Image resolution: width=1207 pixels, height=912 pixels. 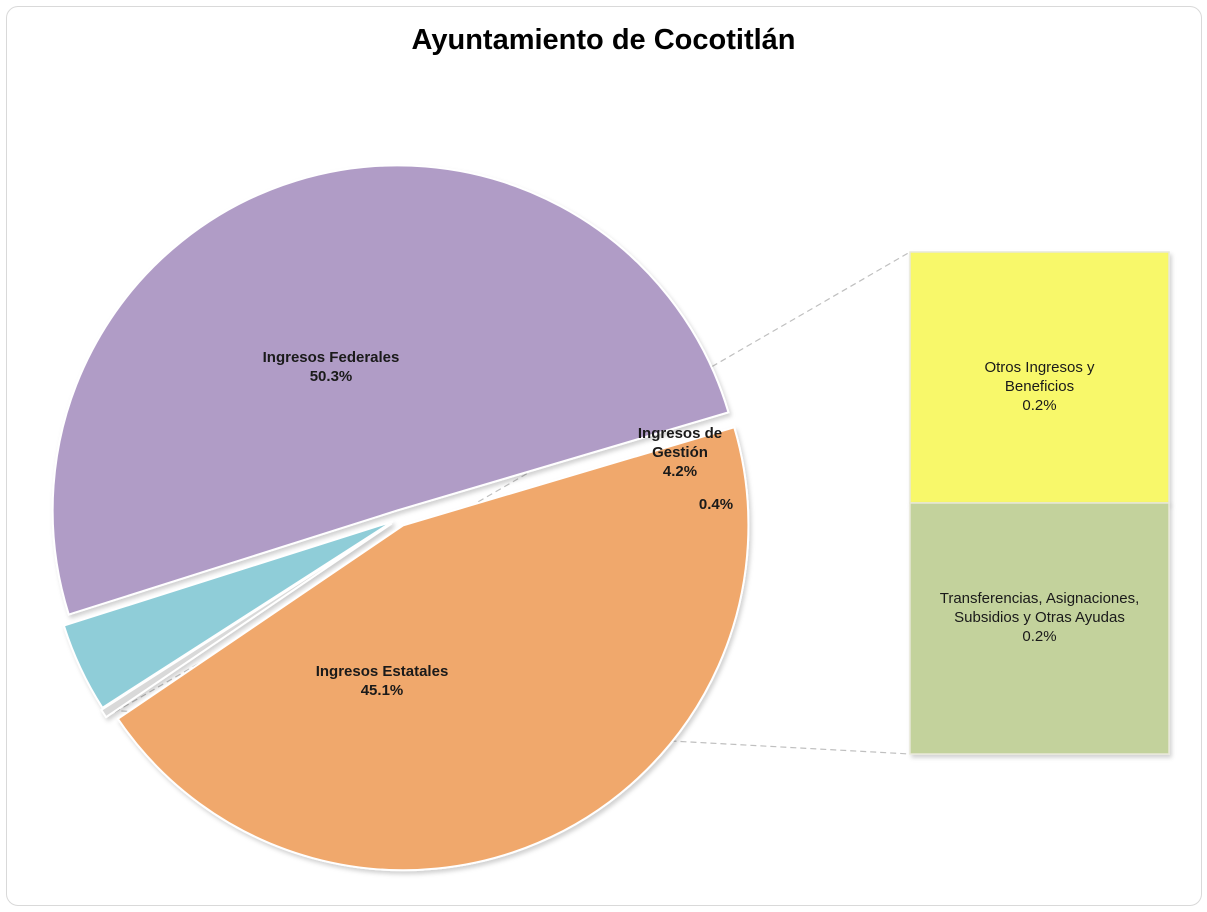 What do you see at coordinates (716, 504) in the screenshot?
I see `slice-label-3: 0.4%` at bounding box center [716, 504].